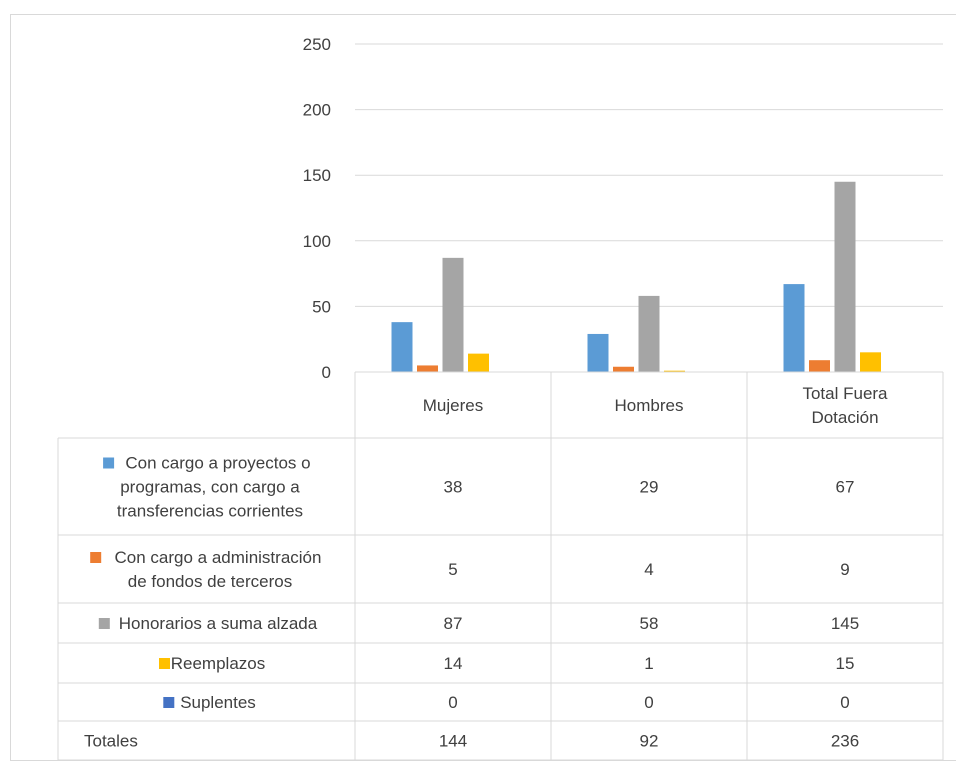 The image size is (956, 770). I want to click on totals-label: Totales, so click(111, 741).